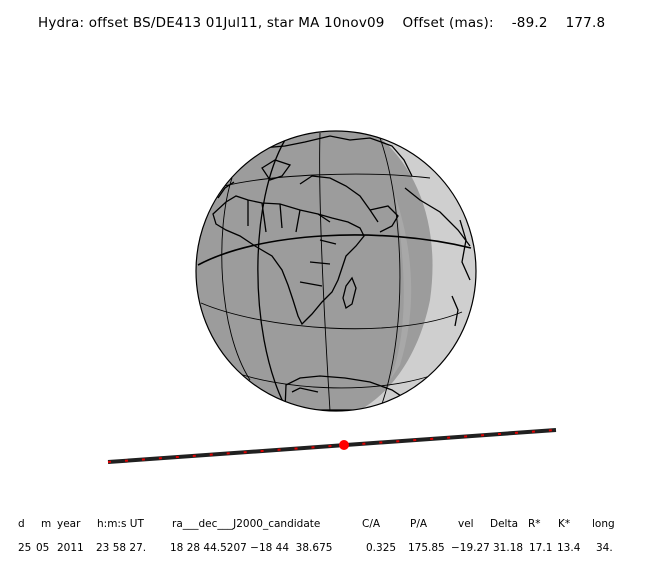 The width and height of the screenshot is (645, 568). Describe the element at coordinates (401, 287) in the screenshot. I see `dark-shadow-band` at that location.